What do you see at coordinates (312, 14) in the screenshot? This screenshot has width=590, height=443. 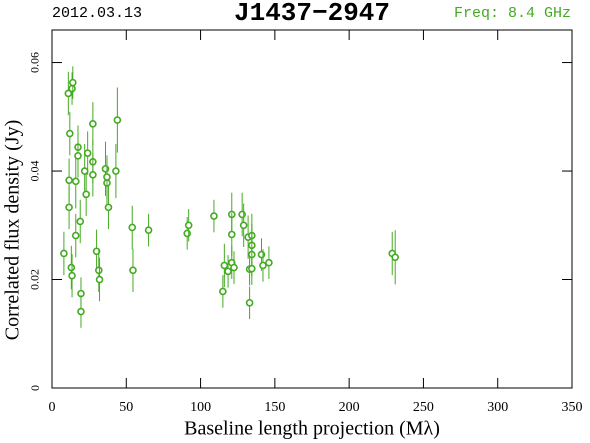 I see `chart-title: J1437−2947` at bounding box center [312, 14].